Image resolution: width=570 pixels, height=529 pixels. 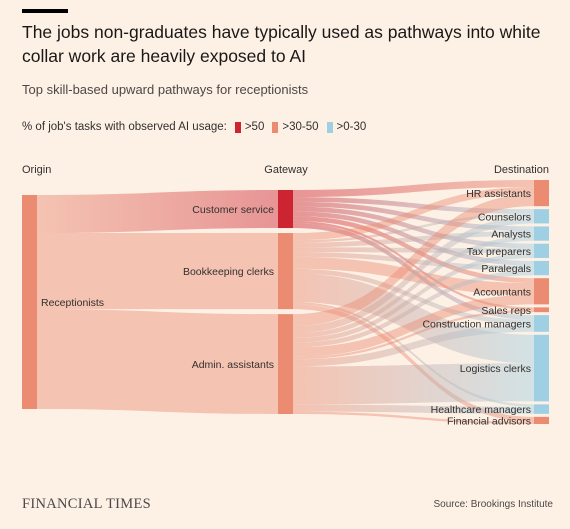 I want to click on flow-bookkeeping-to-healthcare, so click(x=413, y=354).